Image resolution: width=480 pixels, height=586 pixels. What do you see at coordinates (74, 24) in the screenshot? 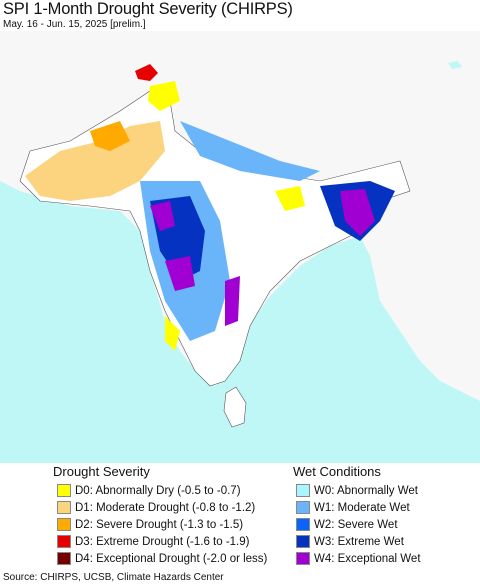
I see `map-date-range: May. 16 - Jun. 15, 2025 [prelim.]` at bounding box center [74, 24].